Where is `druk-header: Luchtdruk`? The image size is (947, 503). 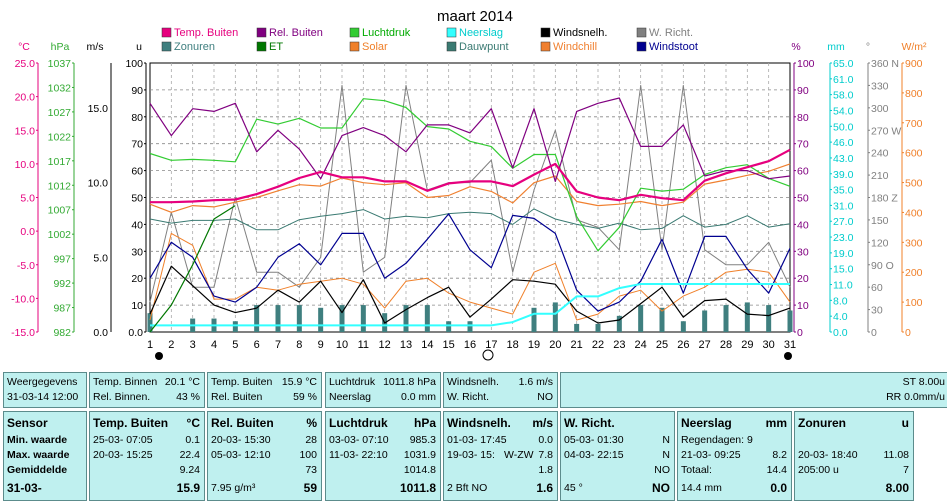
druk-header: Luchtdruk is located at coordinates (358, 423).